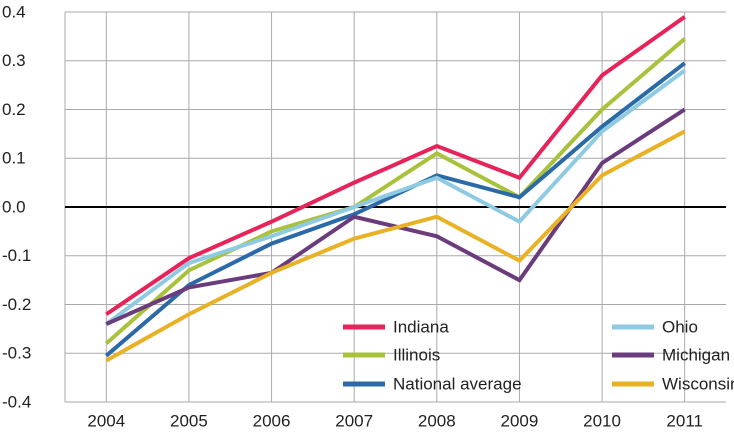 The image size is (734, 438). Describe the element at coordinates (14, 109) in the screenshot. I see `y-tick-label: 0.2` at that location.